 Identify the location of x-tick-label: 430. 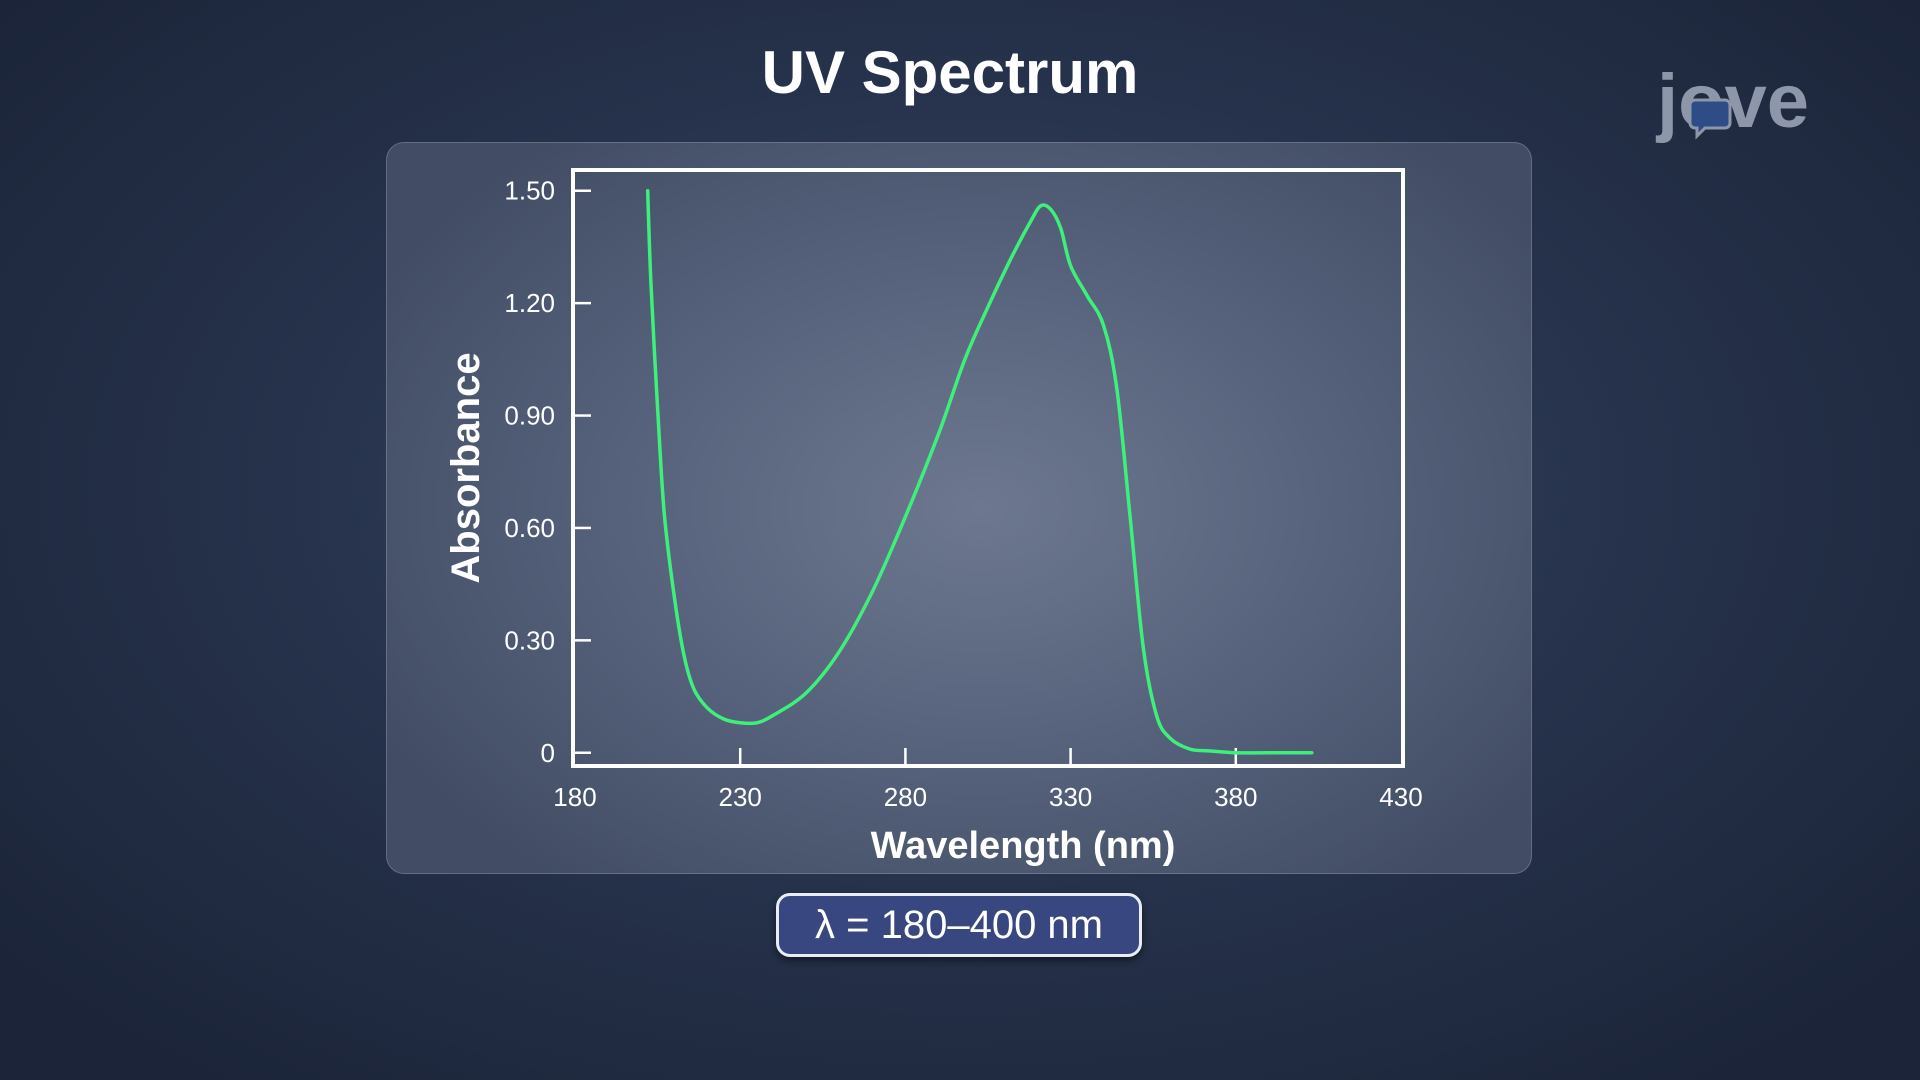
(1400, 797).